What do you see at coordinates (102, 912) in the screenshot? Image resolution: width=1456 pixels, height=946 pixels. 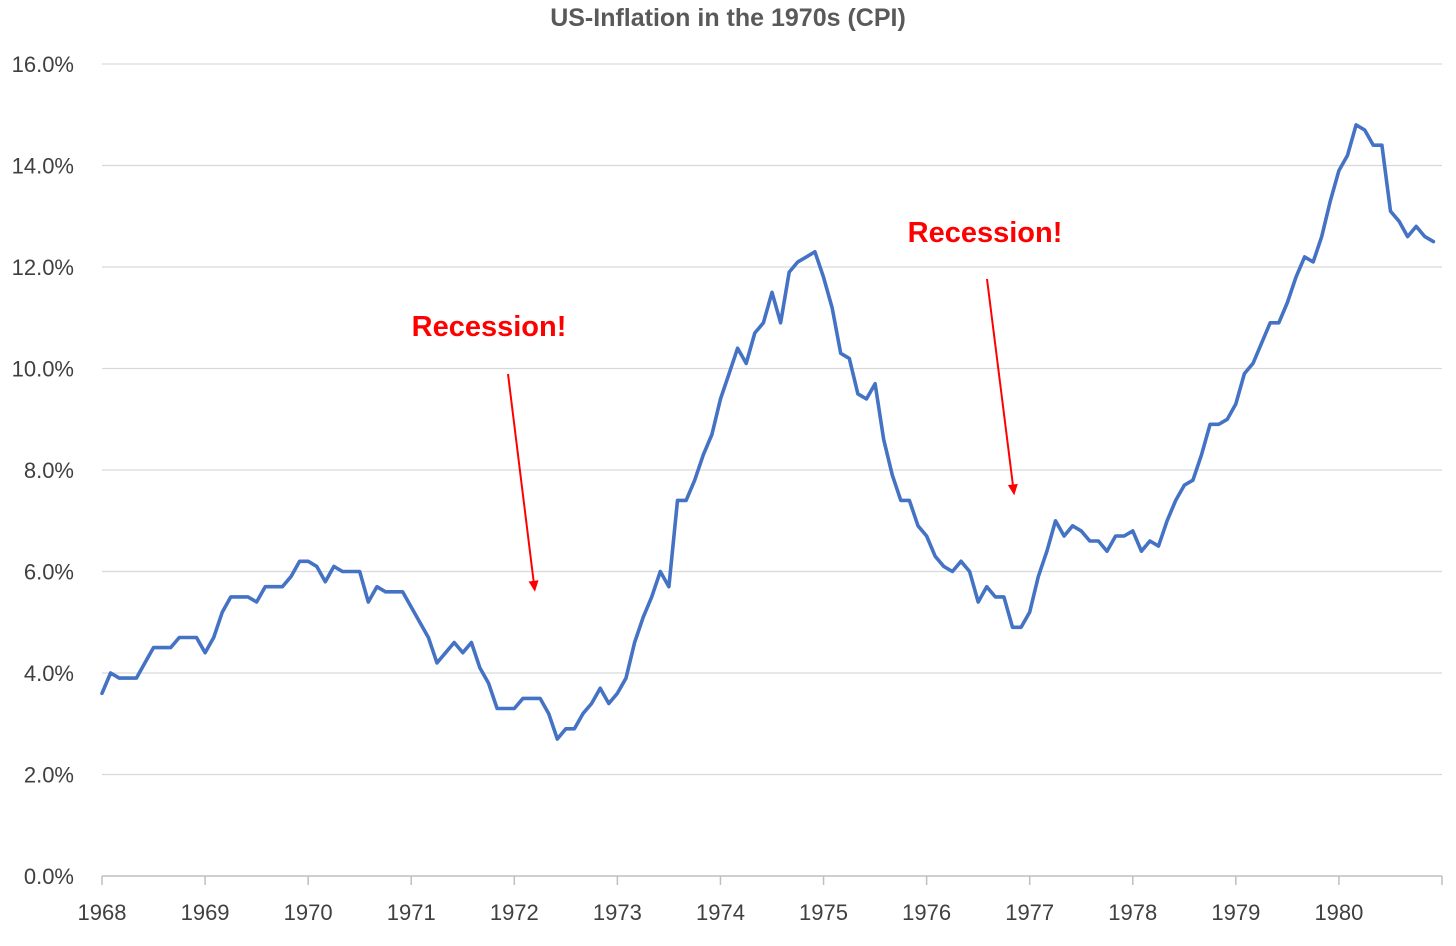 I see `x-tick-label: 1968` at bounding box center [102, 912].